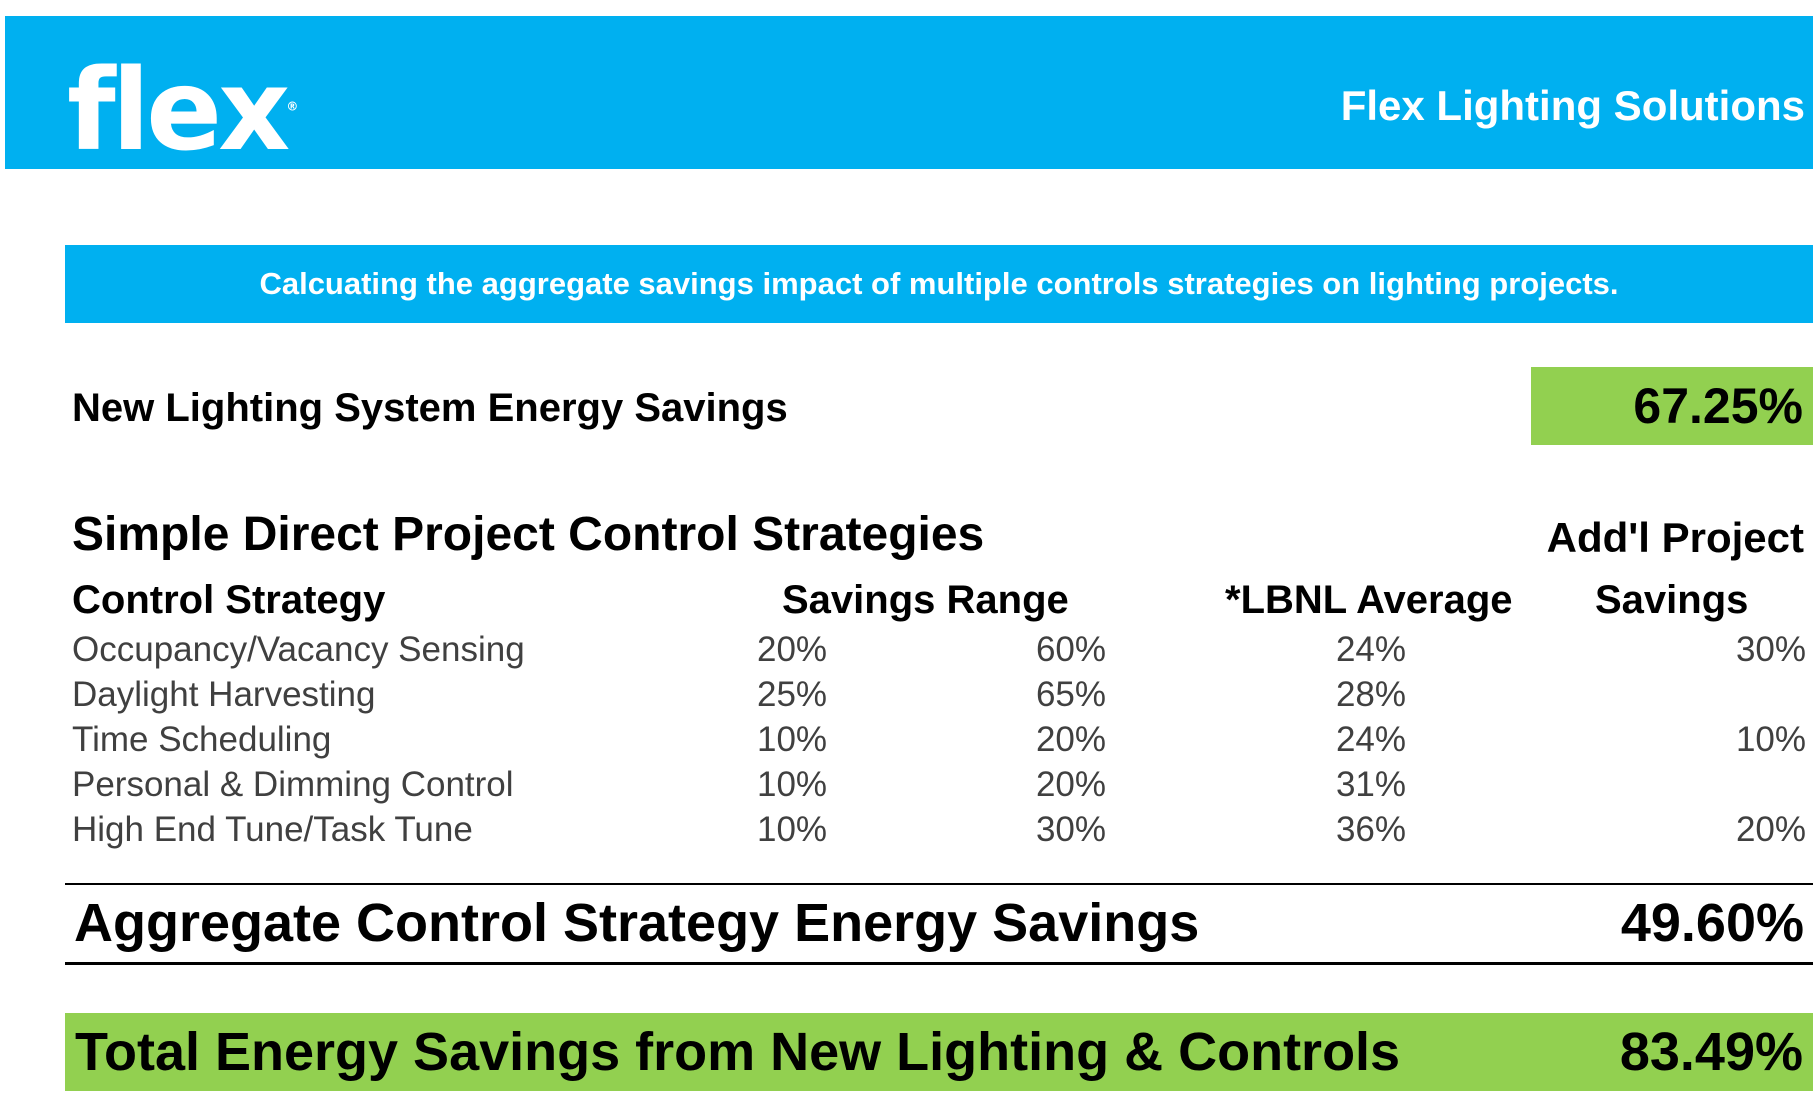 This screenshot has height=1110, width=1818. Describe the element at coordinates (272, 829) in the screenshot. I see `cell-name: High End Tune/Task Tune` at that location.